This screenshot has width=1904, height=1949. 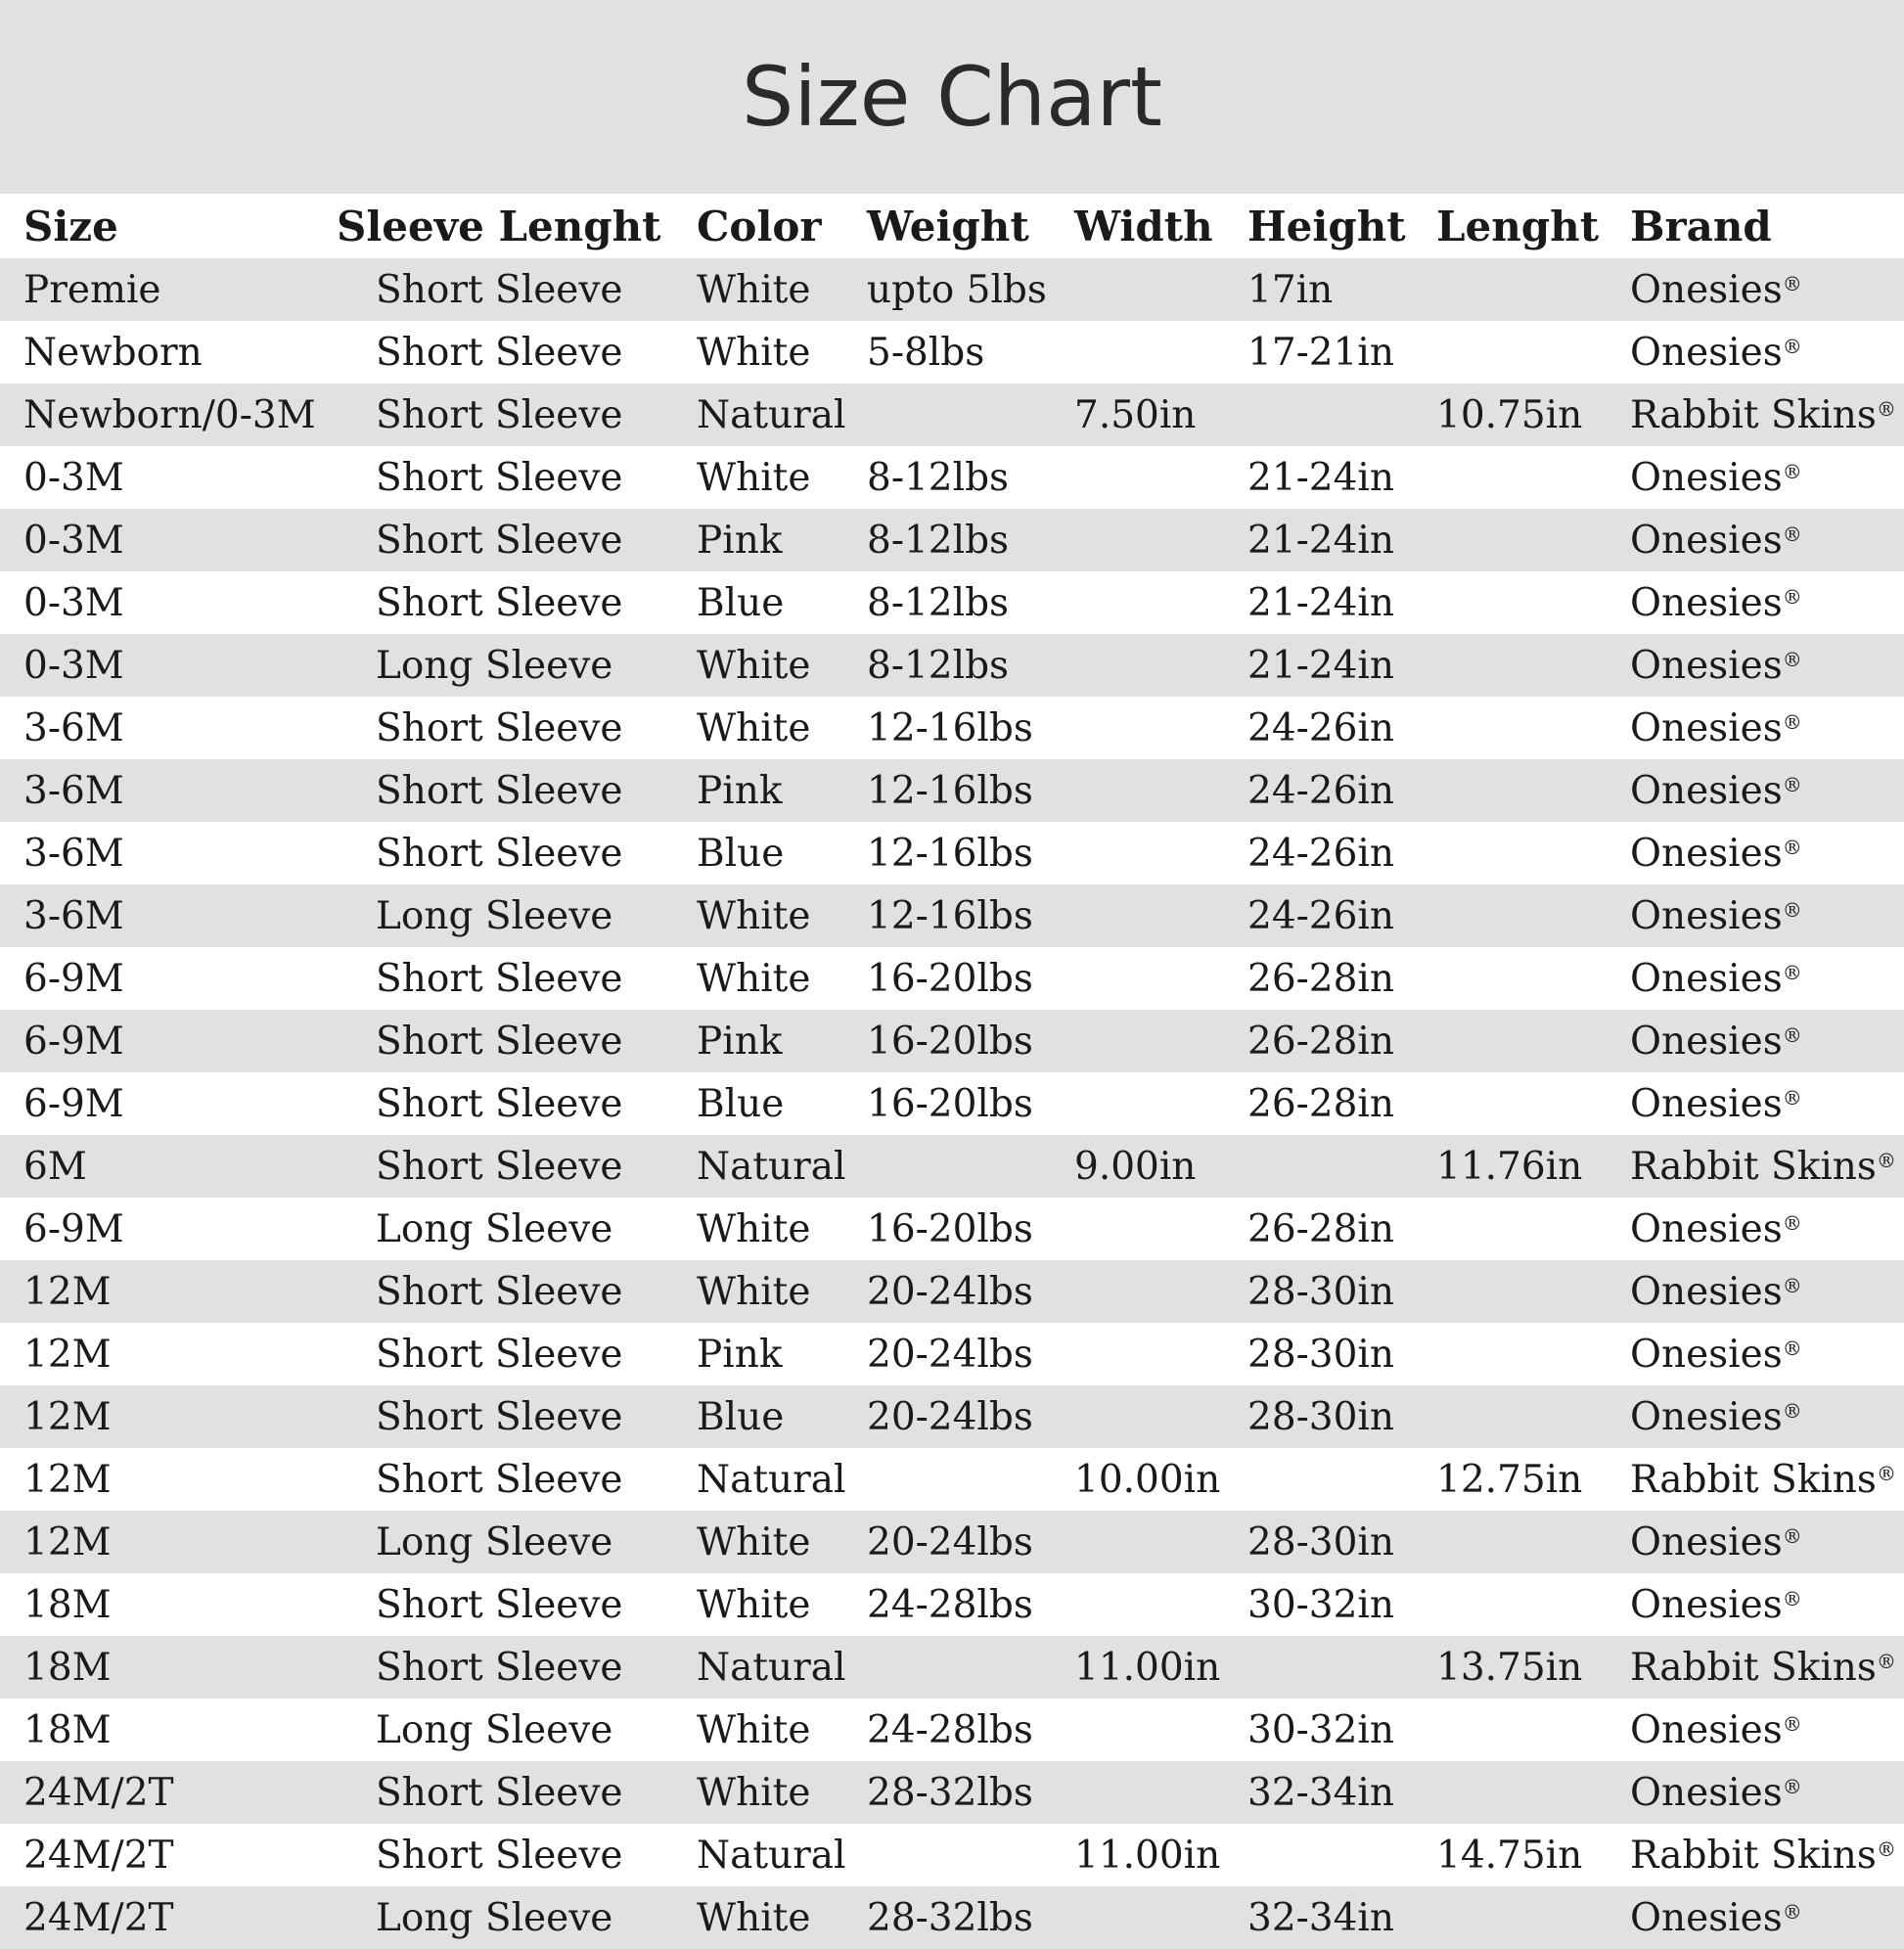 I want to click on column-header: Width, so click(x=1143, y=226).